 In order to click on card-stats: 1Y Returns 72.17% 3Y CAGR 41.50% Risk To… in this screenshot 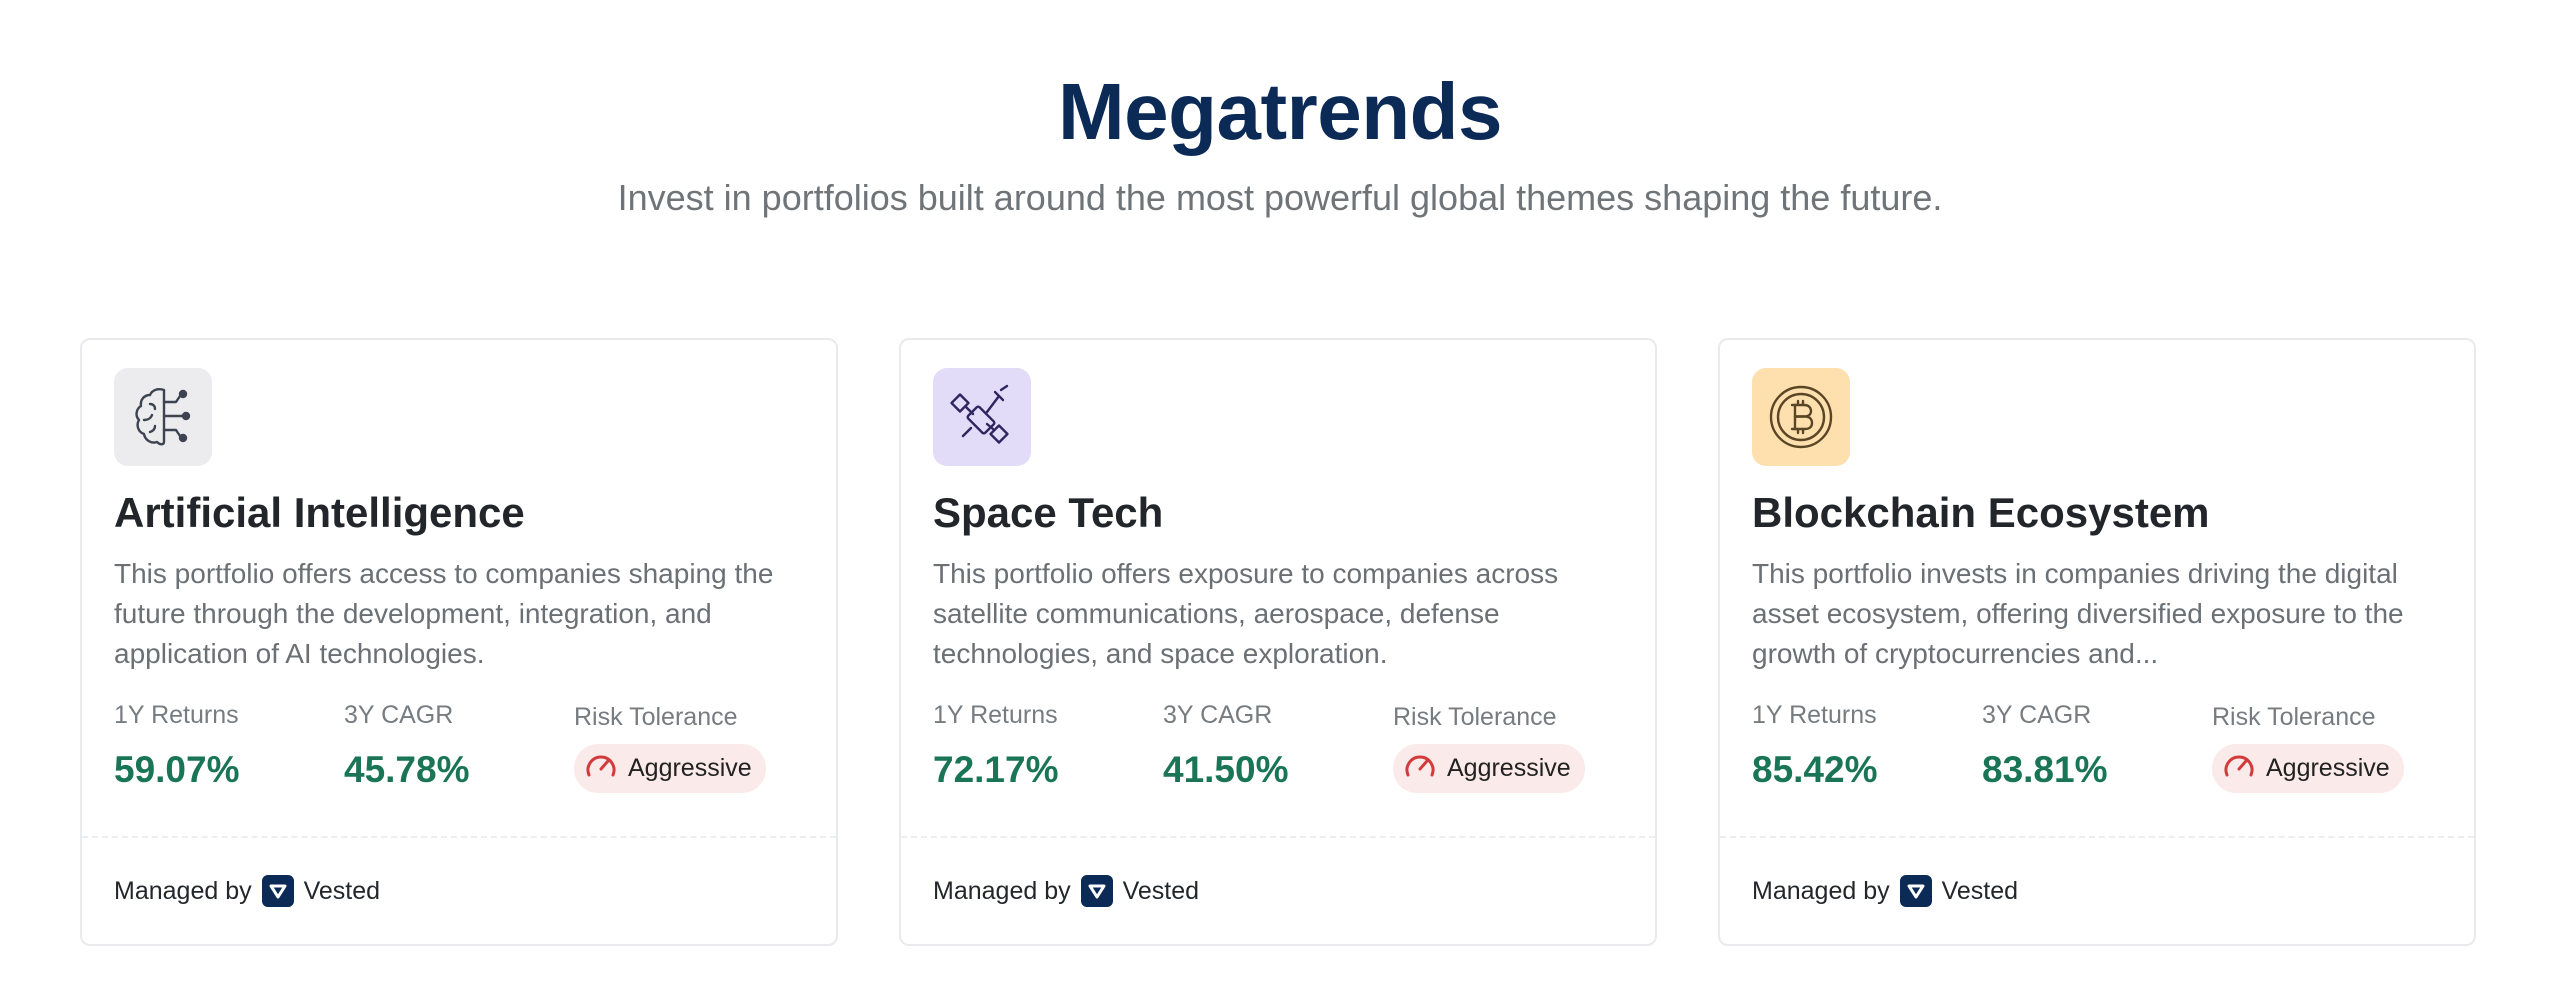, I will do `click(1278, 747)`.